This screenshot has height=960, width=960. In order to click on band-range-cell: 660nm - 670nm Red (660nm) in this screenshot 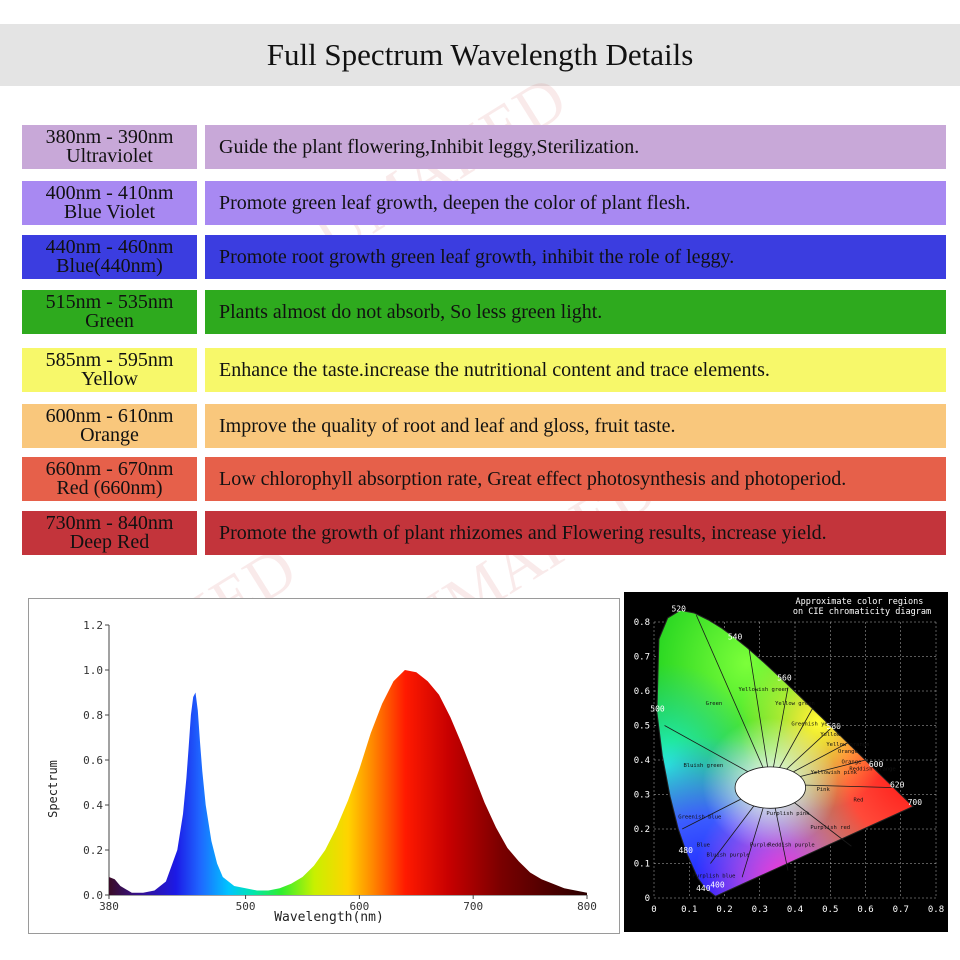, I will do `click(109, 479)`.